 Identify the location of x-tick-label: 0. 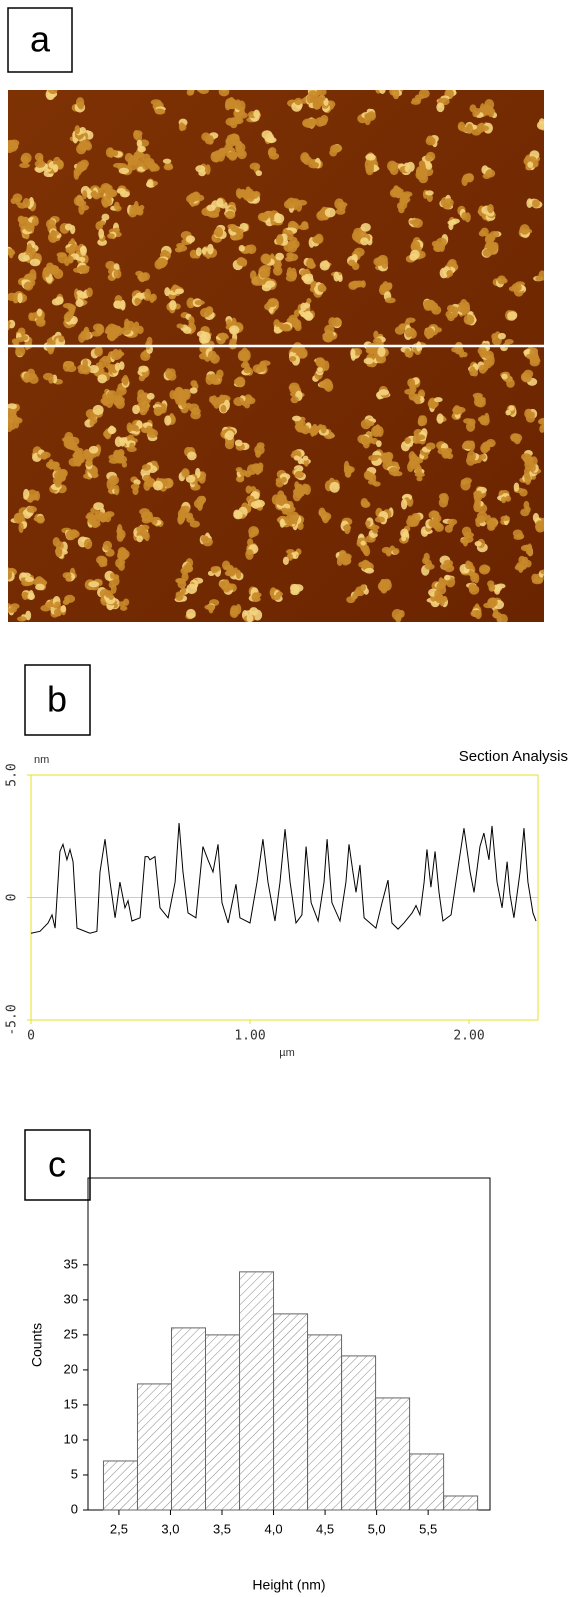
(31, 1036).